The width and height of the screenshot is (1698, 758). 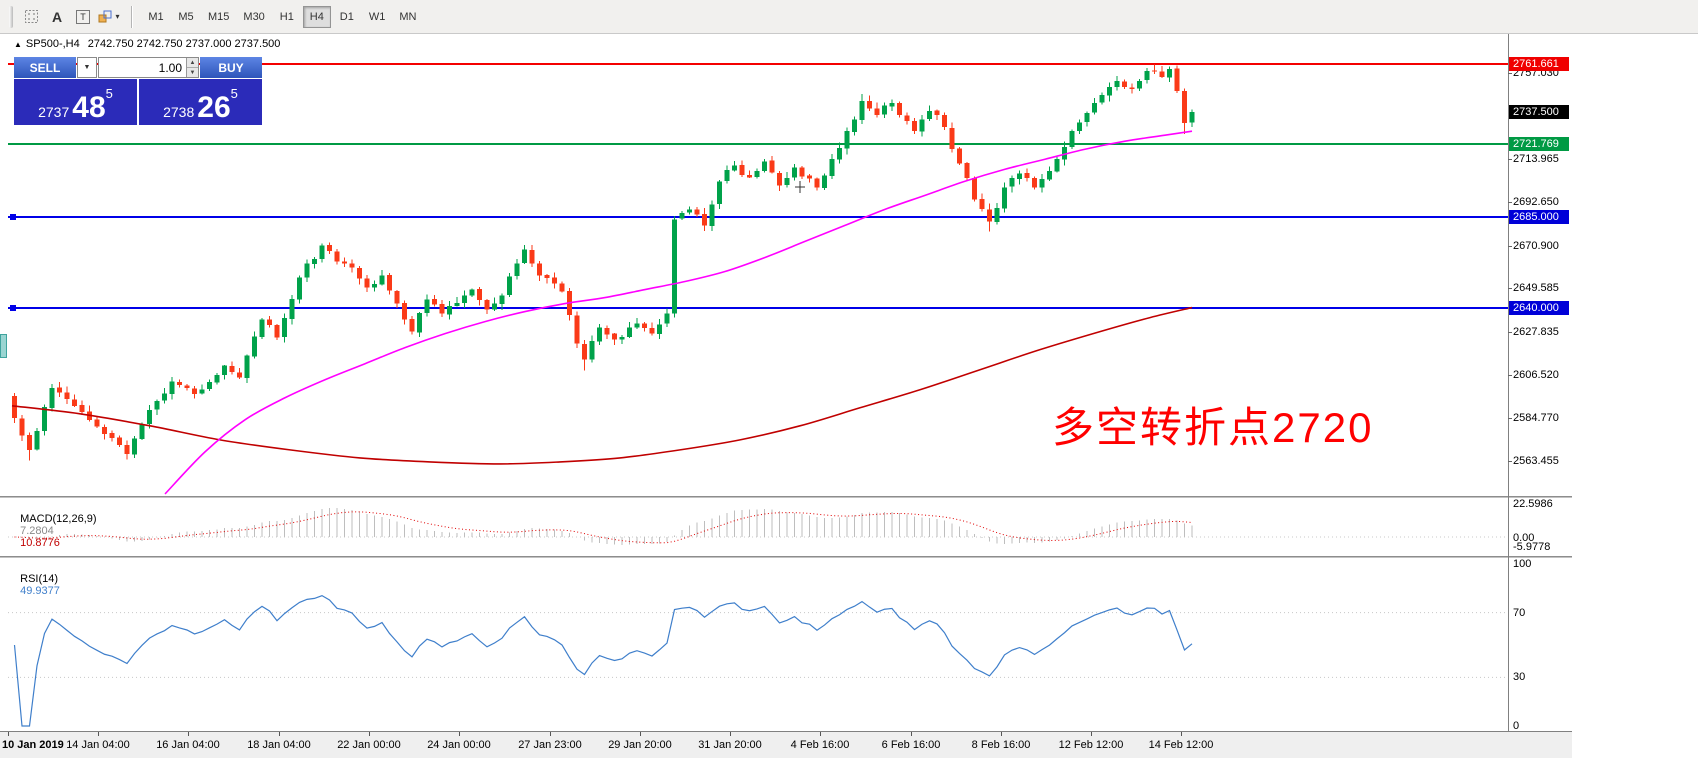 I want to click on grid-icon, so click(x=31, y=17).